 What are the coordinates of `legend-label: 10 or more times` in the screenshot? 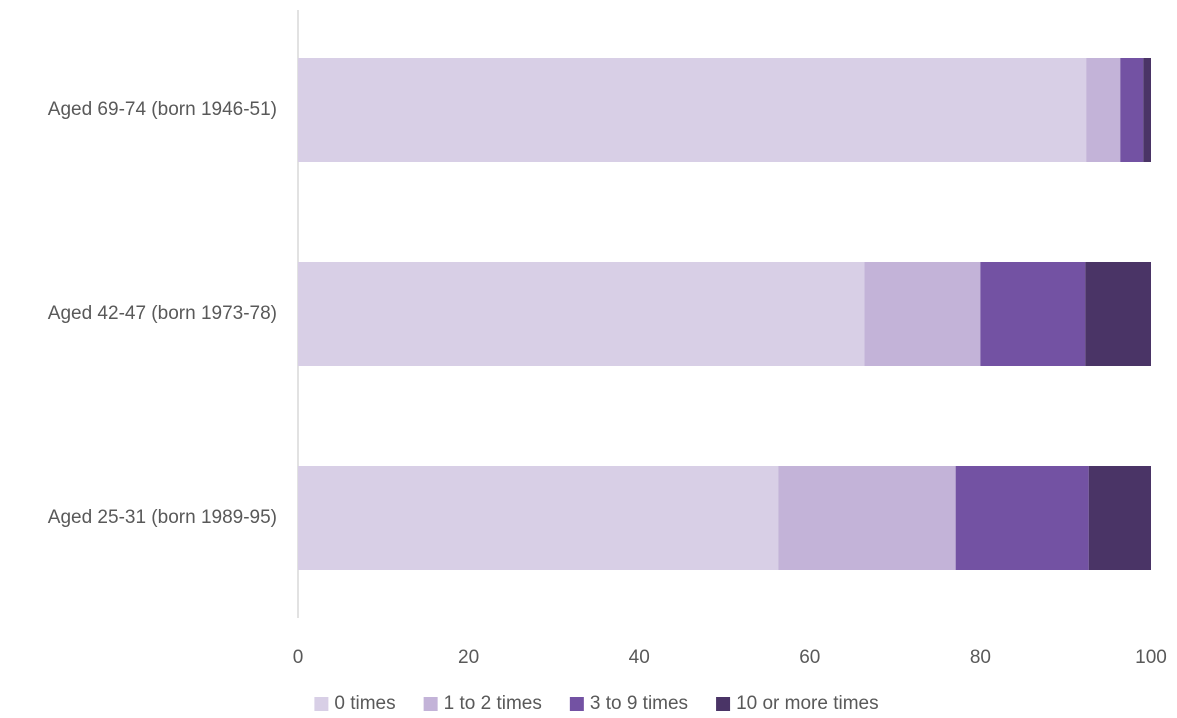 It's located at (807, 703).